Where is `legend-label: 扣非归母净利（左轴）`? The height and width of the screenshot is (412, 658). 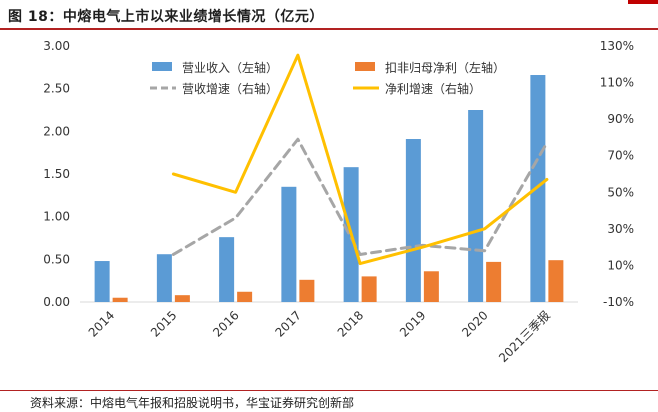 legend-label: 扣非归母净利（左轴） is located at coordinates (445, 67).